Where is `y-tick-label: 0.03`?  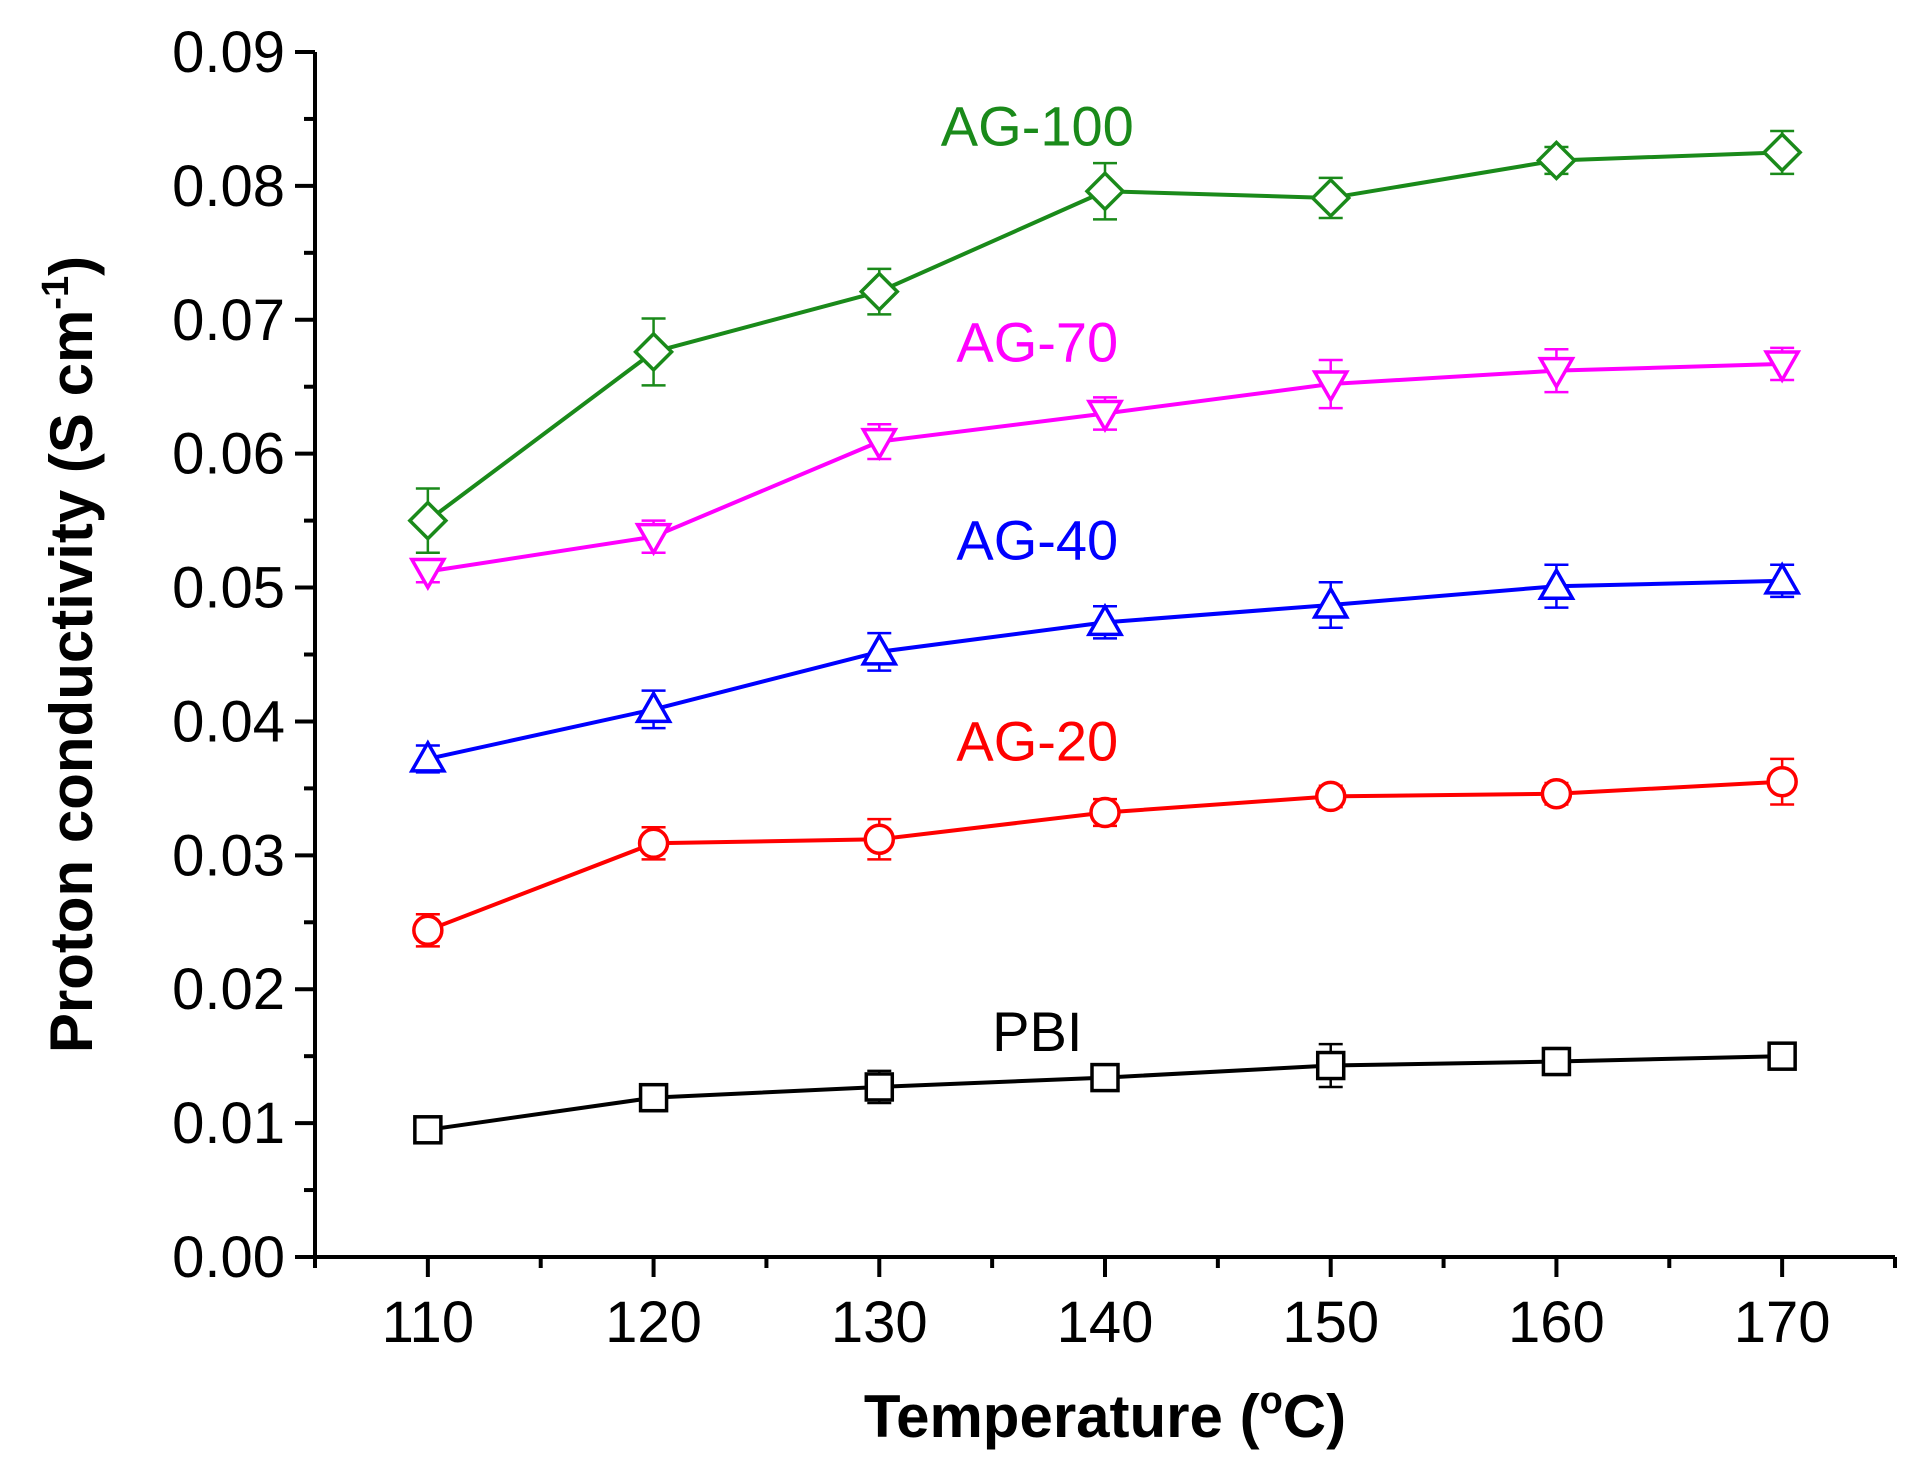
y-tick-label: 0.03 is located at coordinates (228, 855).